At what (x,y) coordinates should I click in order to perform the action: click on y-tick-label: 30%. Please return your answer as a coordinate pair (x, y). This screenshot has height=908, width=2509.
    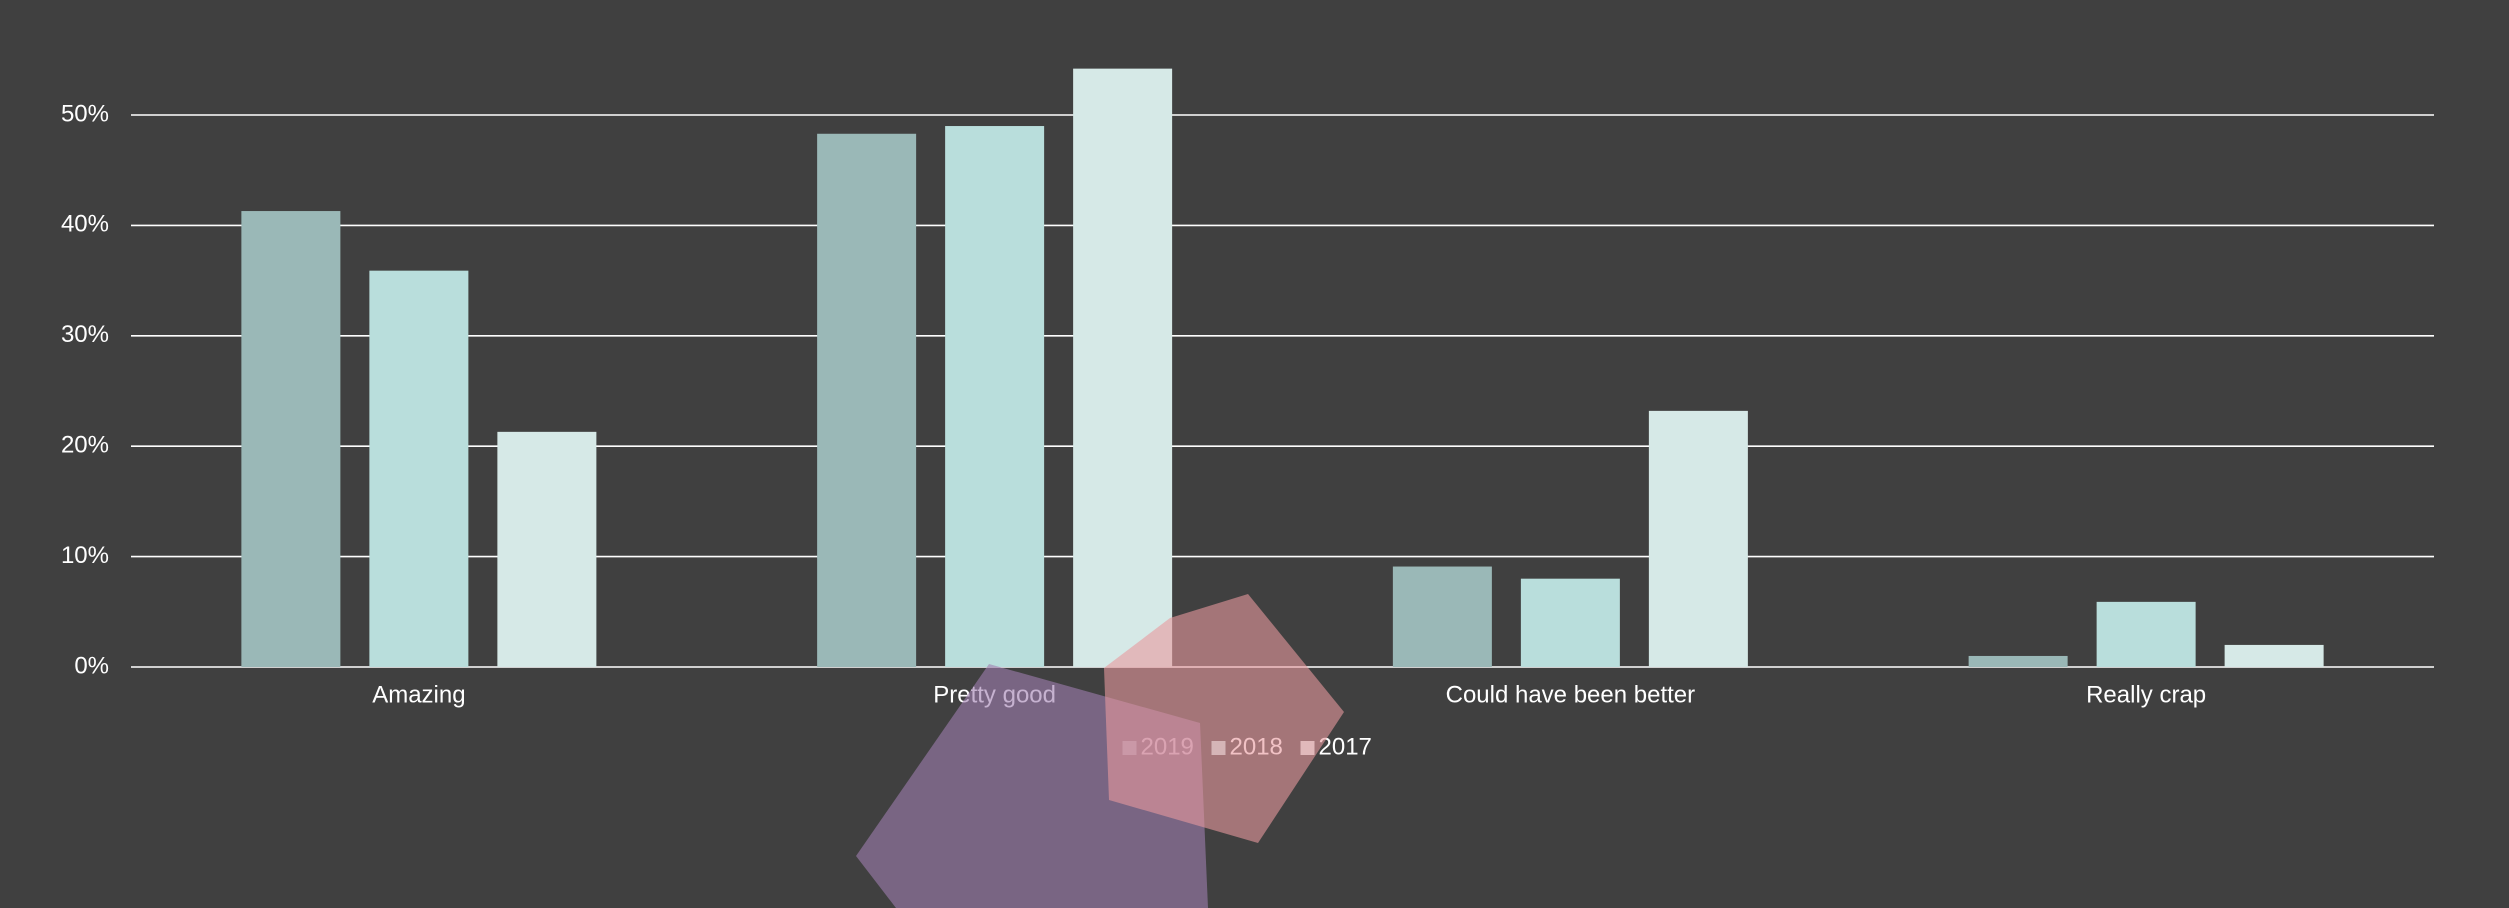
    Looking at the image, I should click on (85, 334).